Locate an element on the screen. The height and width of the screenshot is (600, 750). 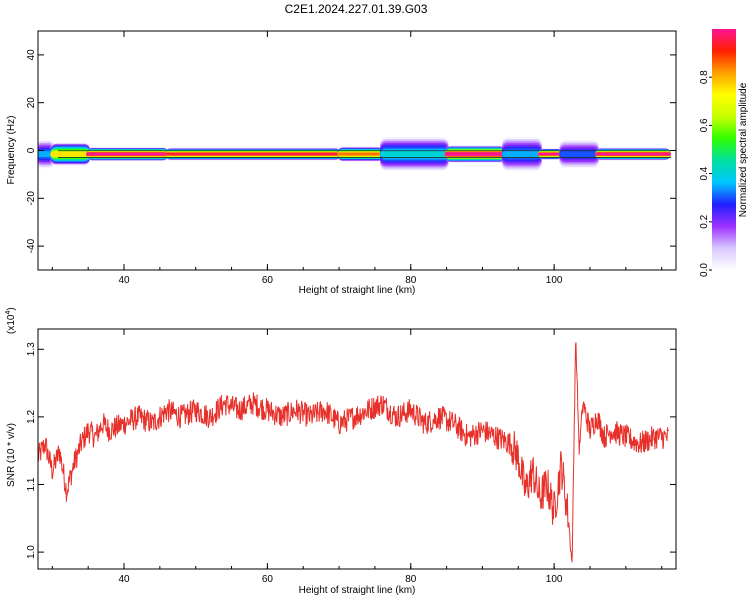
figure-title: C2E1.2024.227.01.39.G03 is located at coordinates (356, 9).